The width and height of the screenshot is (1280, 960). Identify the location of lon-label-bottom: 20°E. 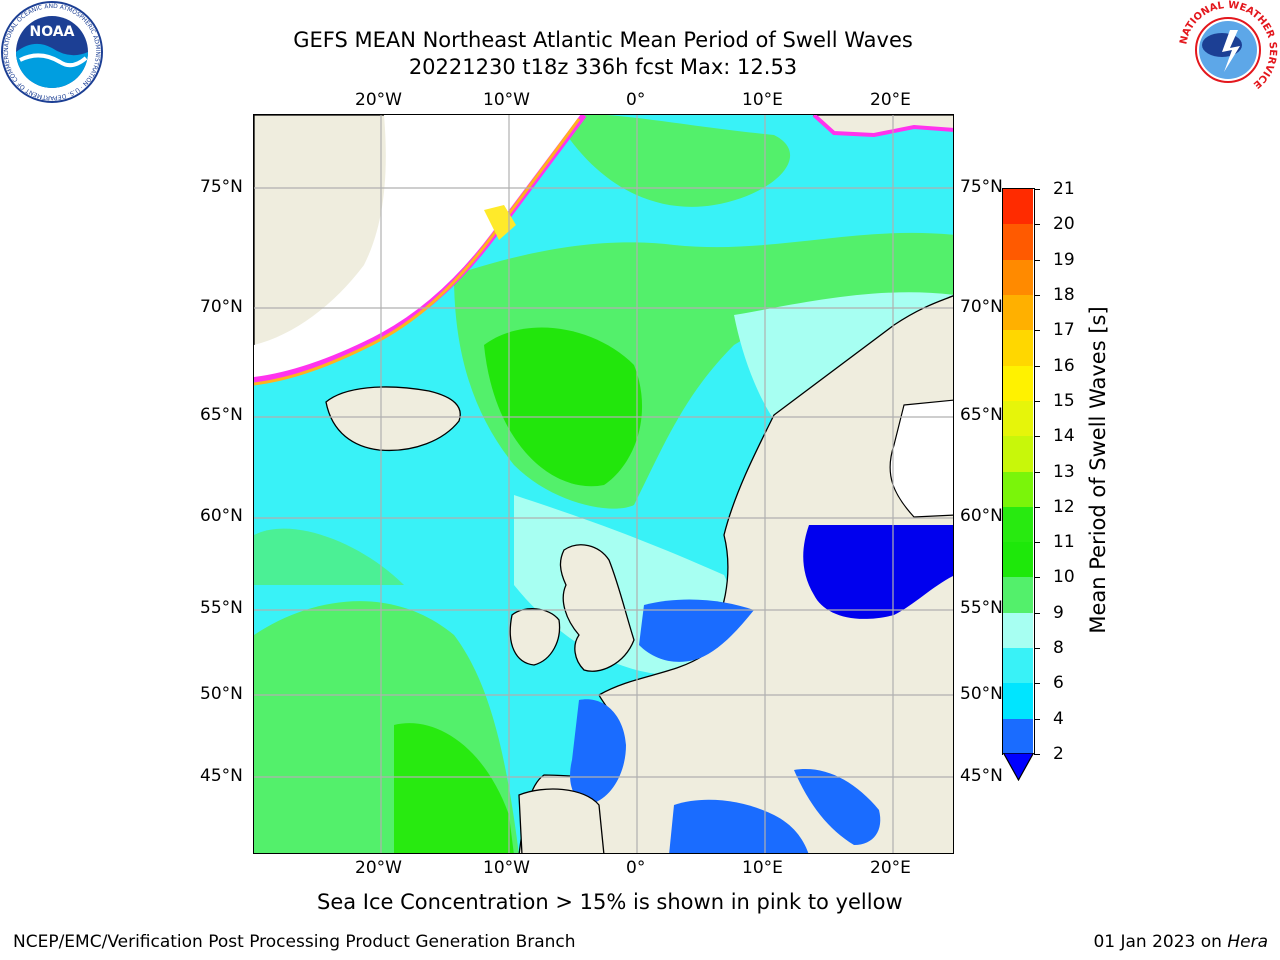
(890, 868).